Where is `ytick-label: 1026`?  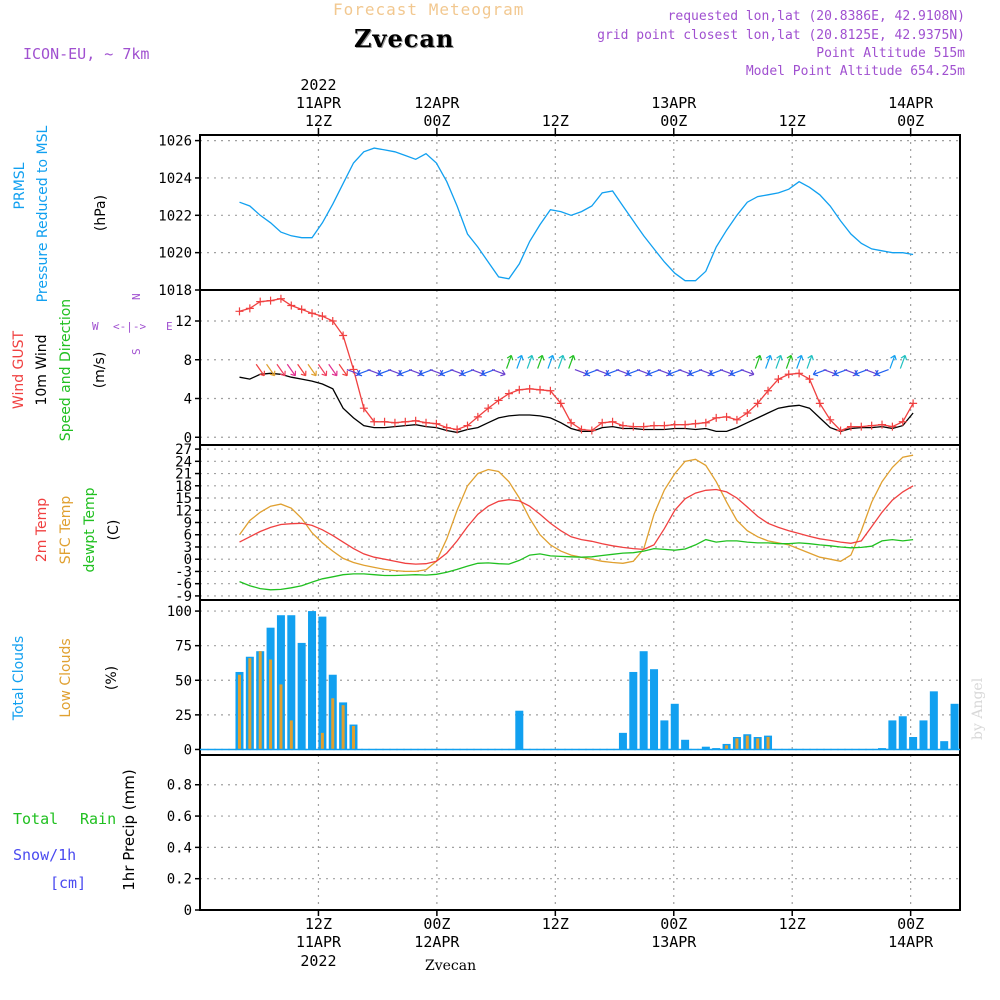
ytick-label: 1026 is located at coordinates (175, 142).